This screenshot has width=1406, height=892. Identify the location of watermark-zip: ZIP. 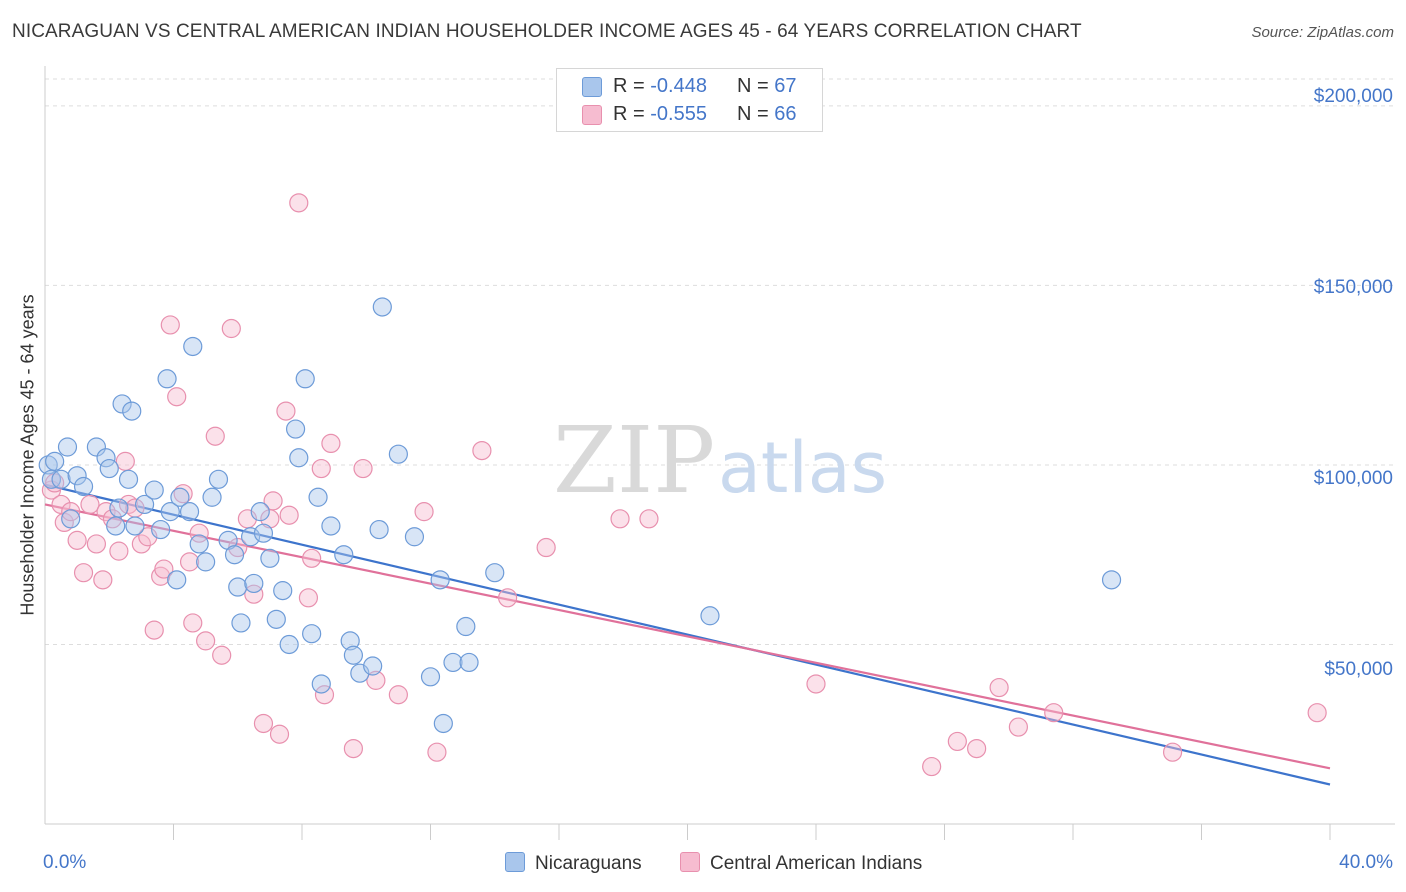
(634, 460).